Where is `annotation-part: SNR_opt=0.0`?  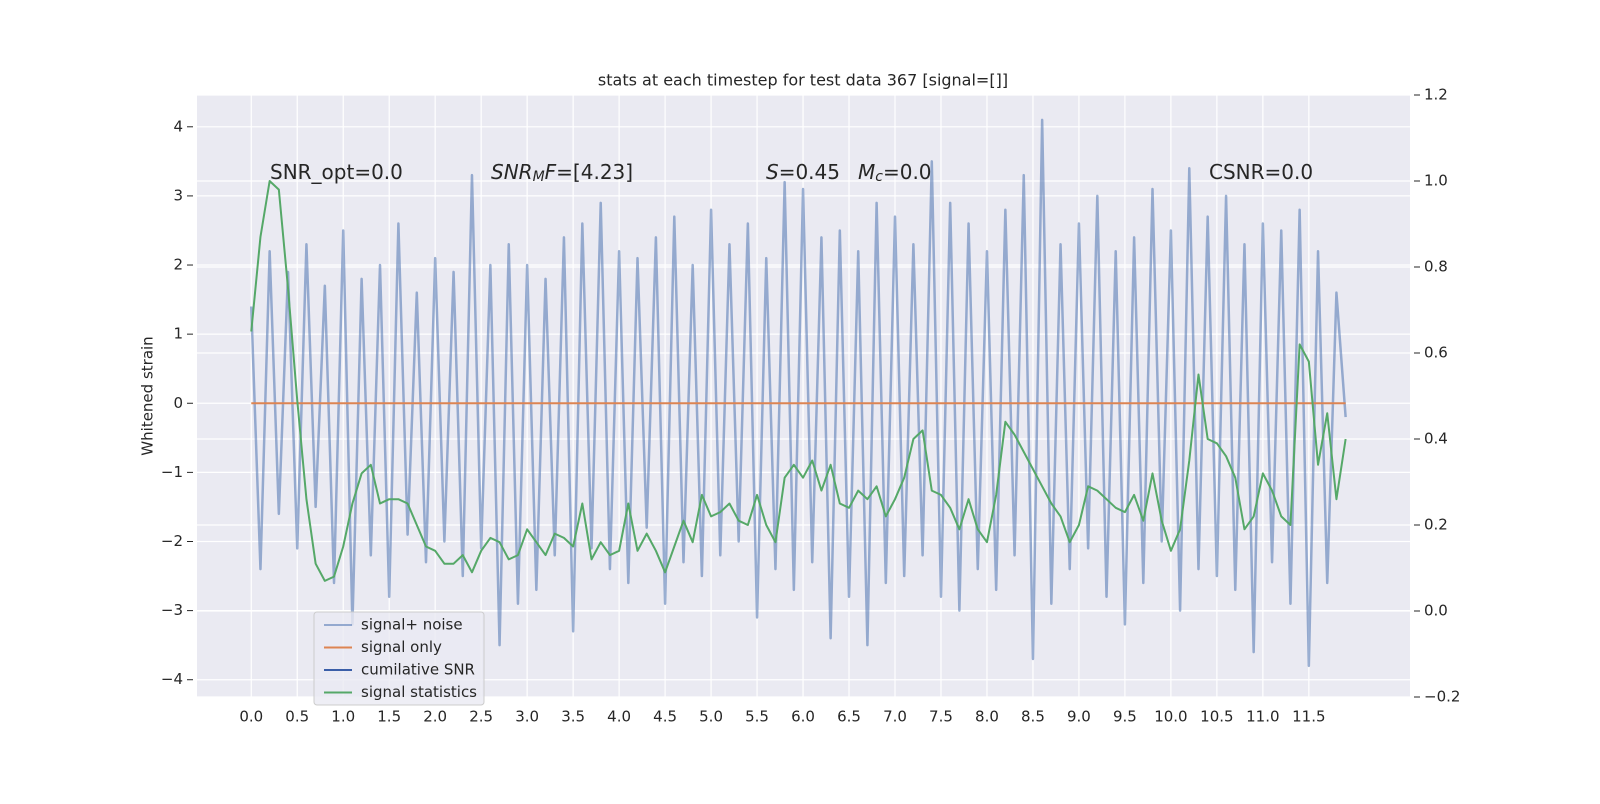 annotation-part: SNR_opt=0.0 is located at coordinates (336, 172).